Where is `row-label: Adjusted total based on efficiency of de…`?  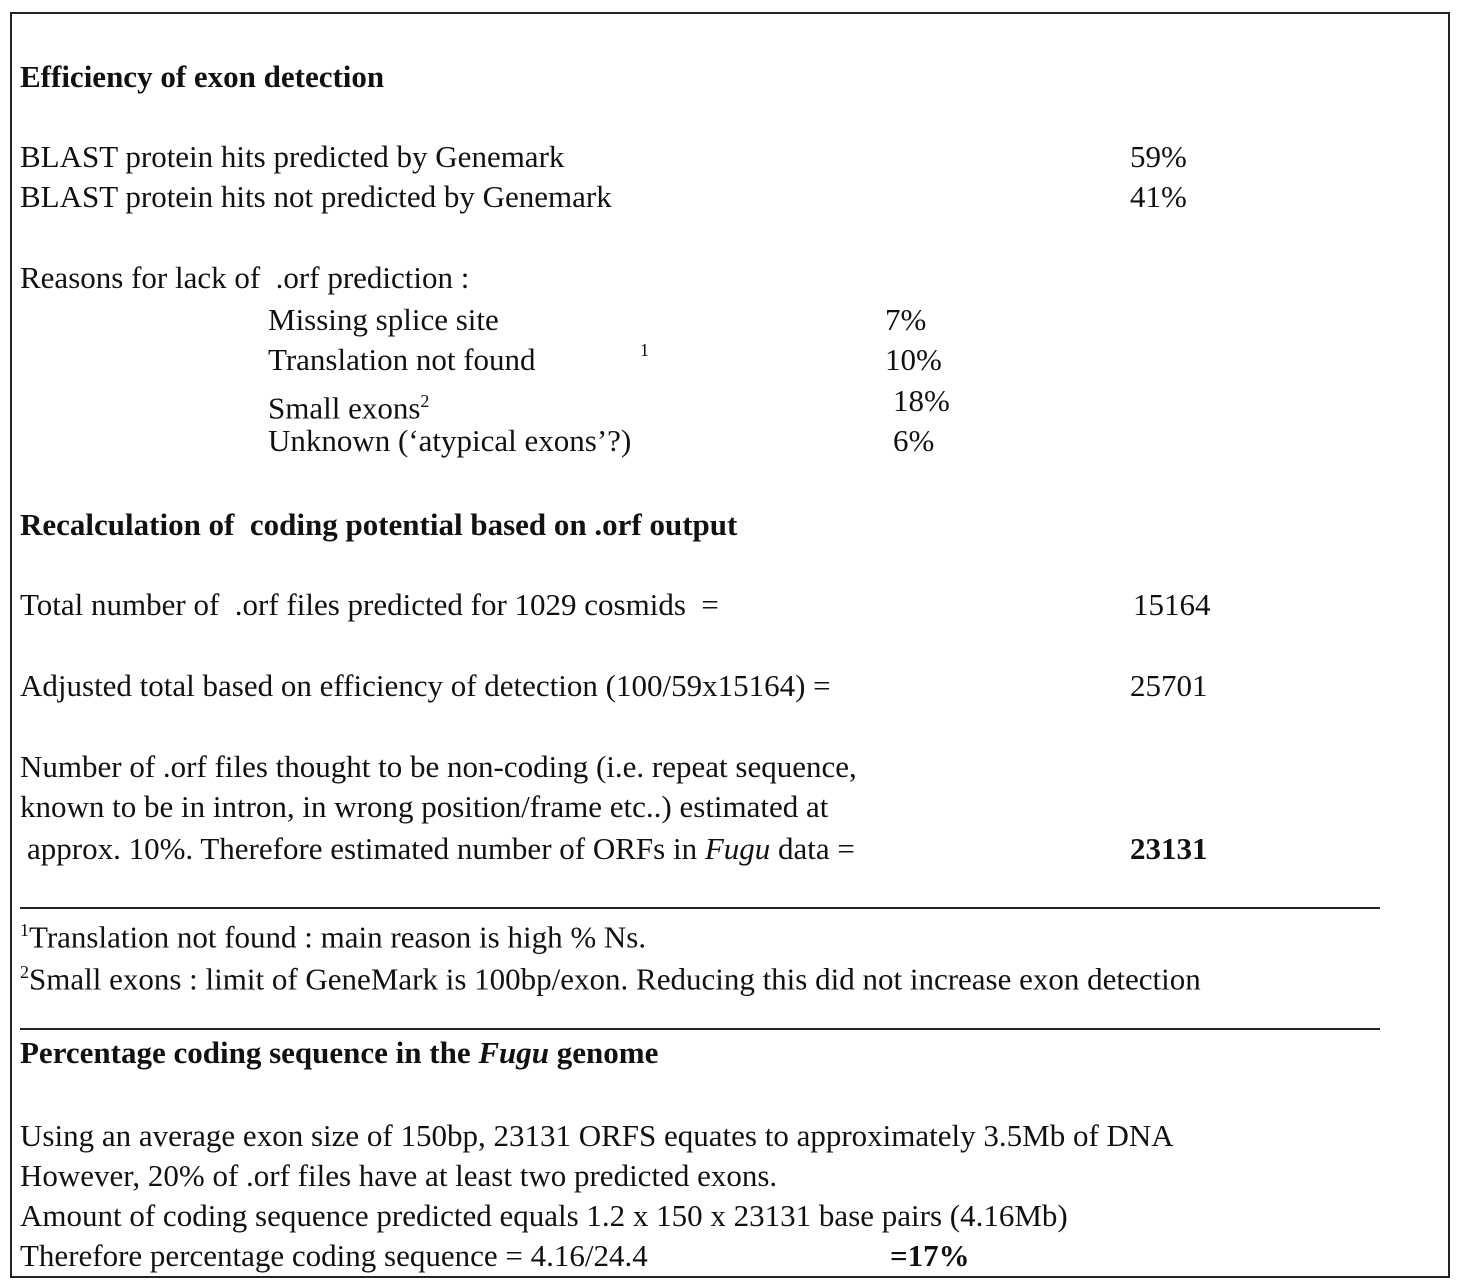 row-label: Adjusted total based on efficiency of de… is located at coordinates (425, 685).